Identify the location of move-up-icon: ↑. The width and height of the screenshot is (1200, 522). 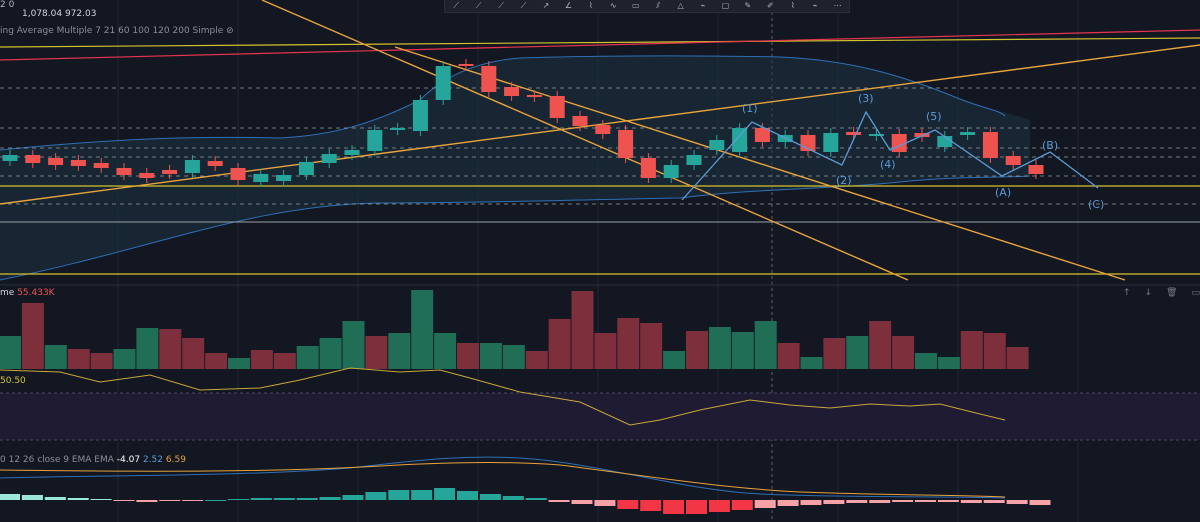
(1126, 293).